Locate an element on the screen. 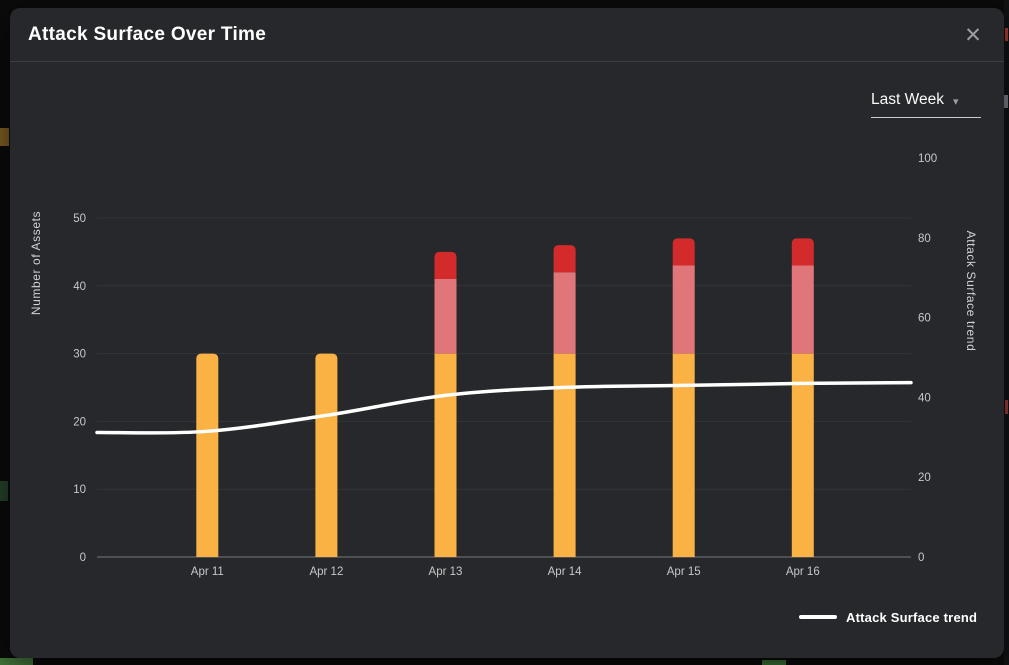 This screenshot has width=1009, height=665. time-range-value: Last Week is located at coordinates (907, 99).